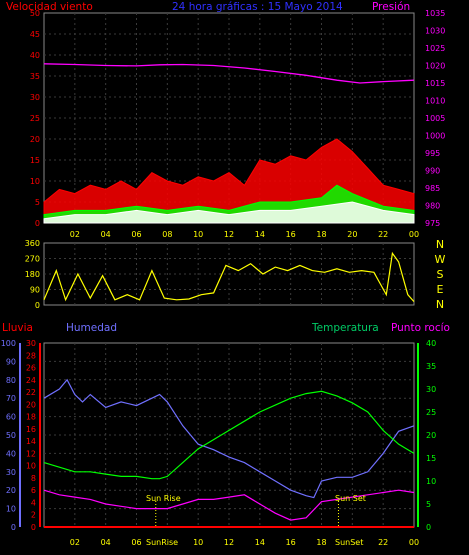  I want to click on lluvia-tick-label: 6, so click(33, 490).